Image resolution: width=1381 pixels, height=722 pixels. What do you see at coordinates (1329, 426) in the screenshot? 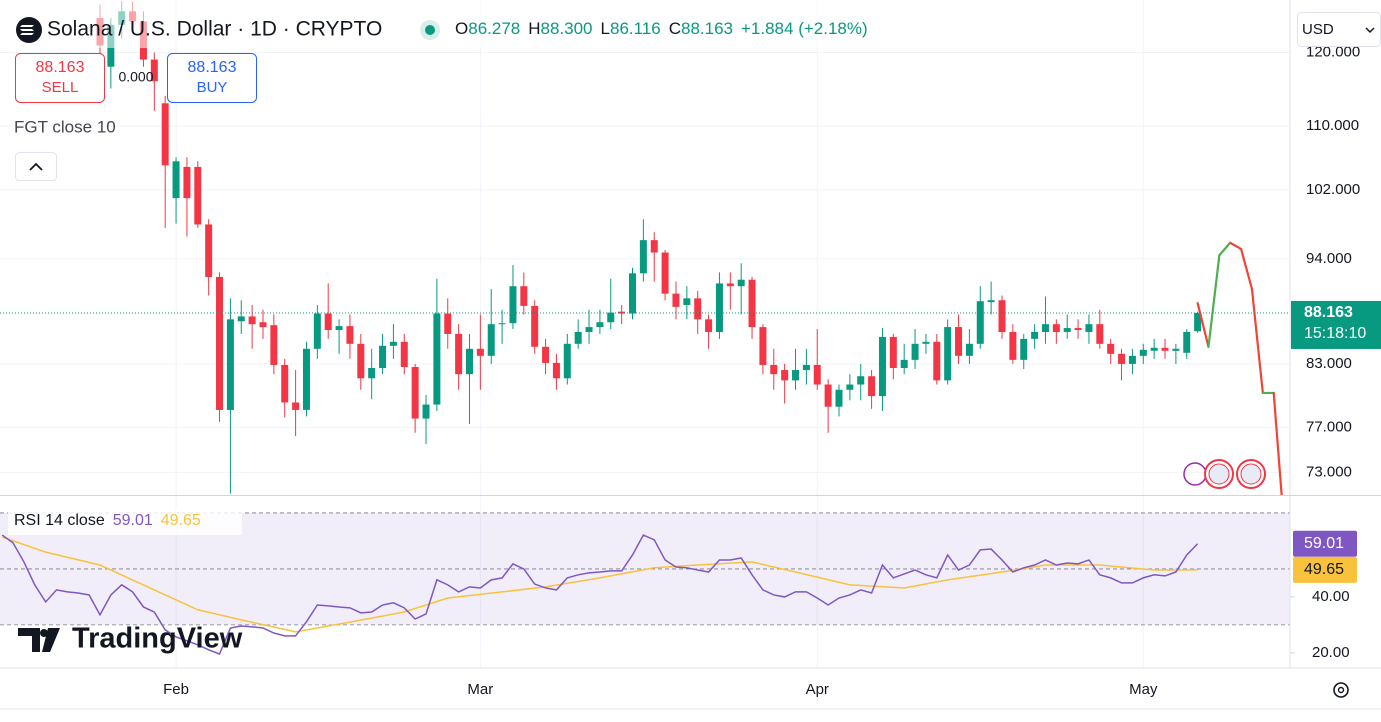
I see `y-tick-label: 77.000` at bounding box center [1329, 426].